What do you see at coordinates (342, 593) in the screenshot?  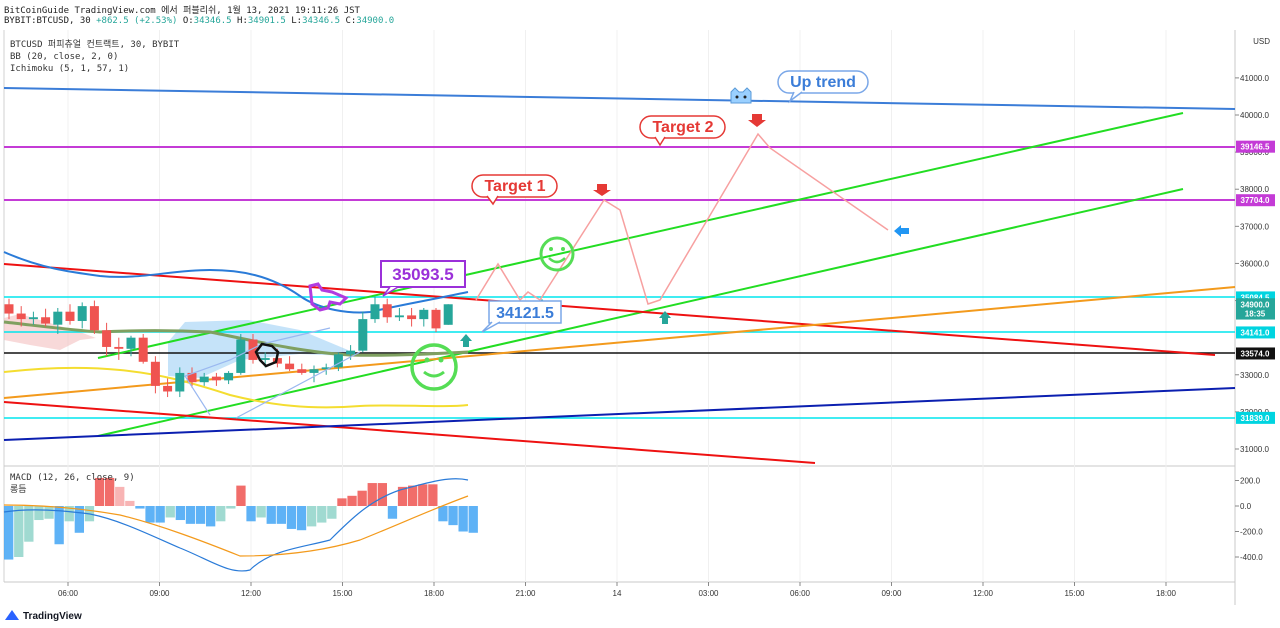 I see `time-tick-label: 15:00` at bounding box center [342, 593].